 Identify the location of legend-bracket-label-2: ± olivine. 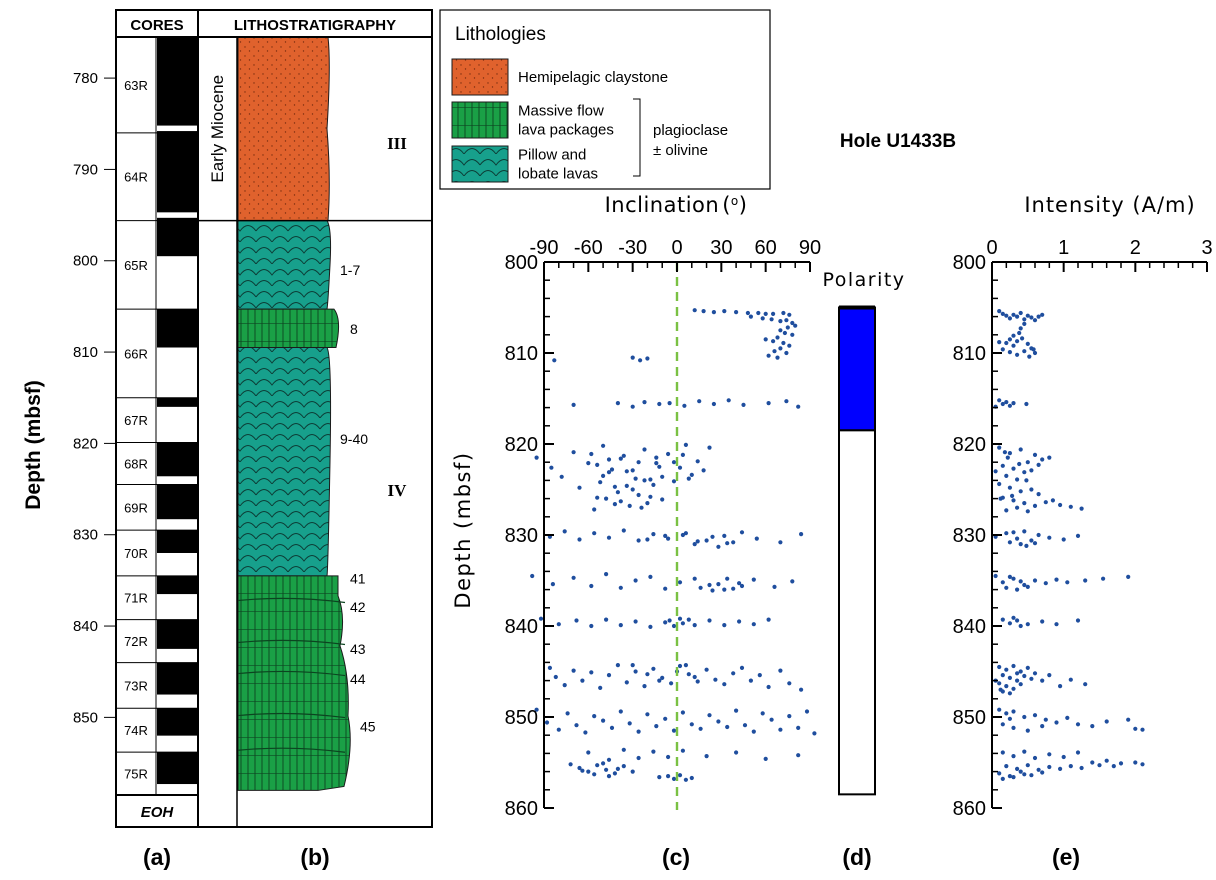
(680, 150).